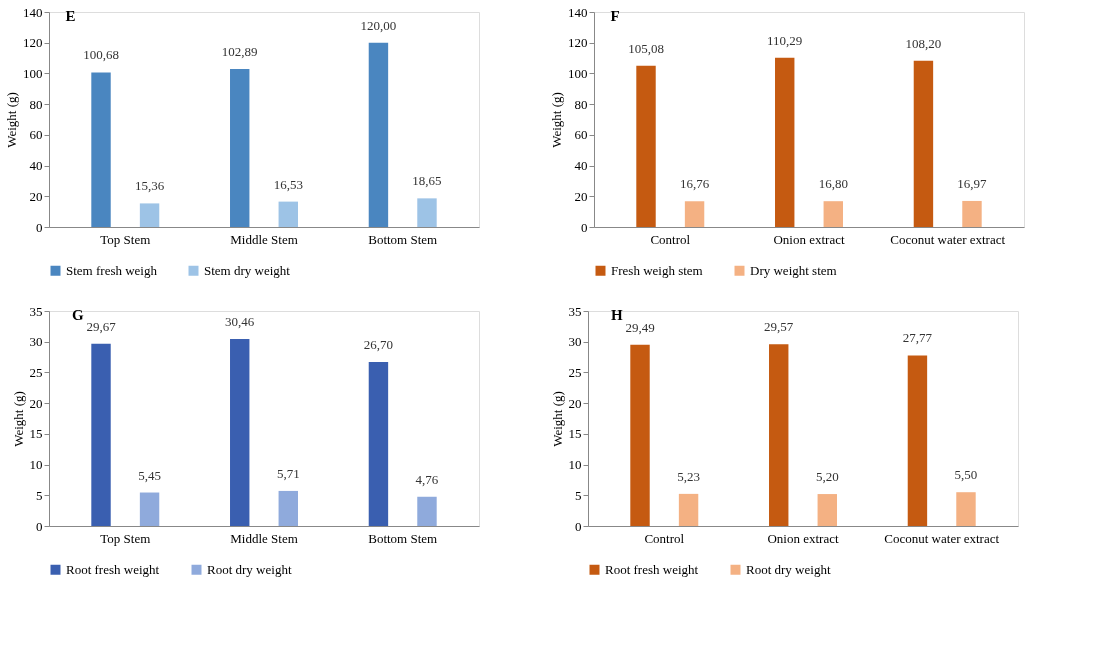 The height and width of the screenshot is (648, 1104). What do you see at coordinates (101, 55) in the screenshot?
I see `data-label: 100,68` at bounding box center [101, 55].